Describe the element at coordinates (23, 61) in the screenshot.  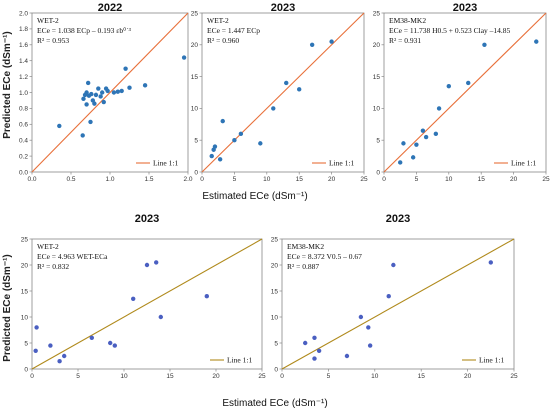
I see `y-tick-label: 1.4` at that location.